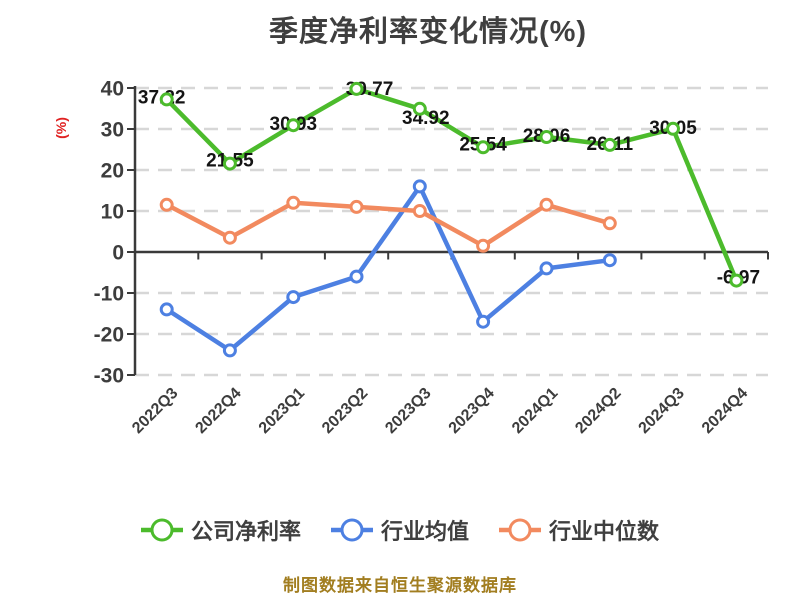 The image size is (800, 600). I want to click on y-tick-label: -30, so click(109, 376).